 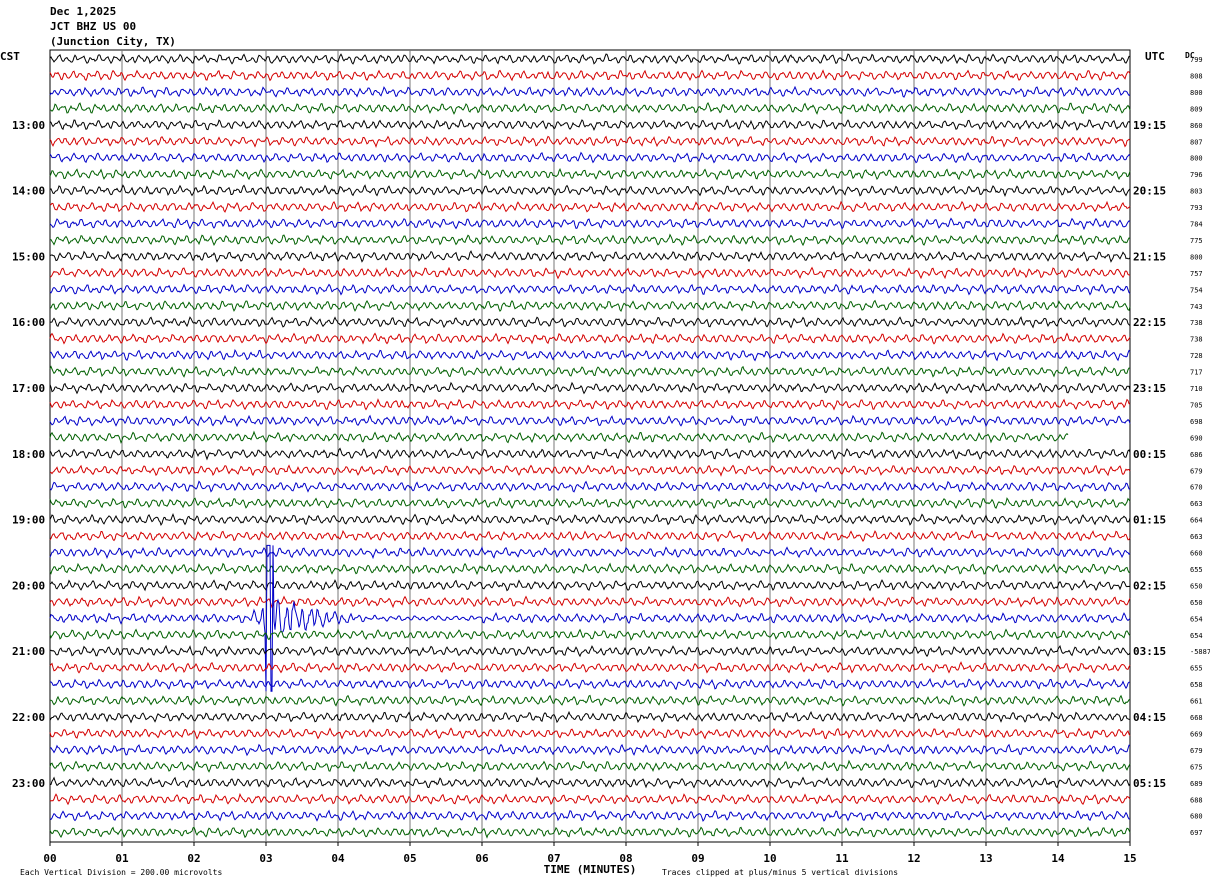 I want to click on x-tick-label: 10, so click(x=769, y=858).